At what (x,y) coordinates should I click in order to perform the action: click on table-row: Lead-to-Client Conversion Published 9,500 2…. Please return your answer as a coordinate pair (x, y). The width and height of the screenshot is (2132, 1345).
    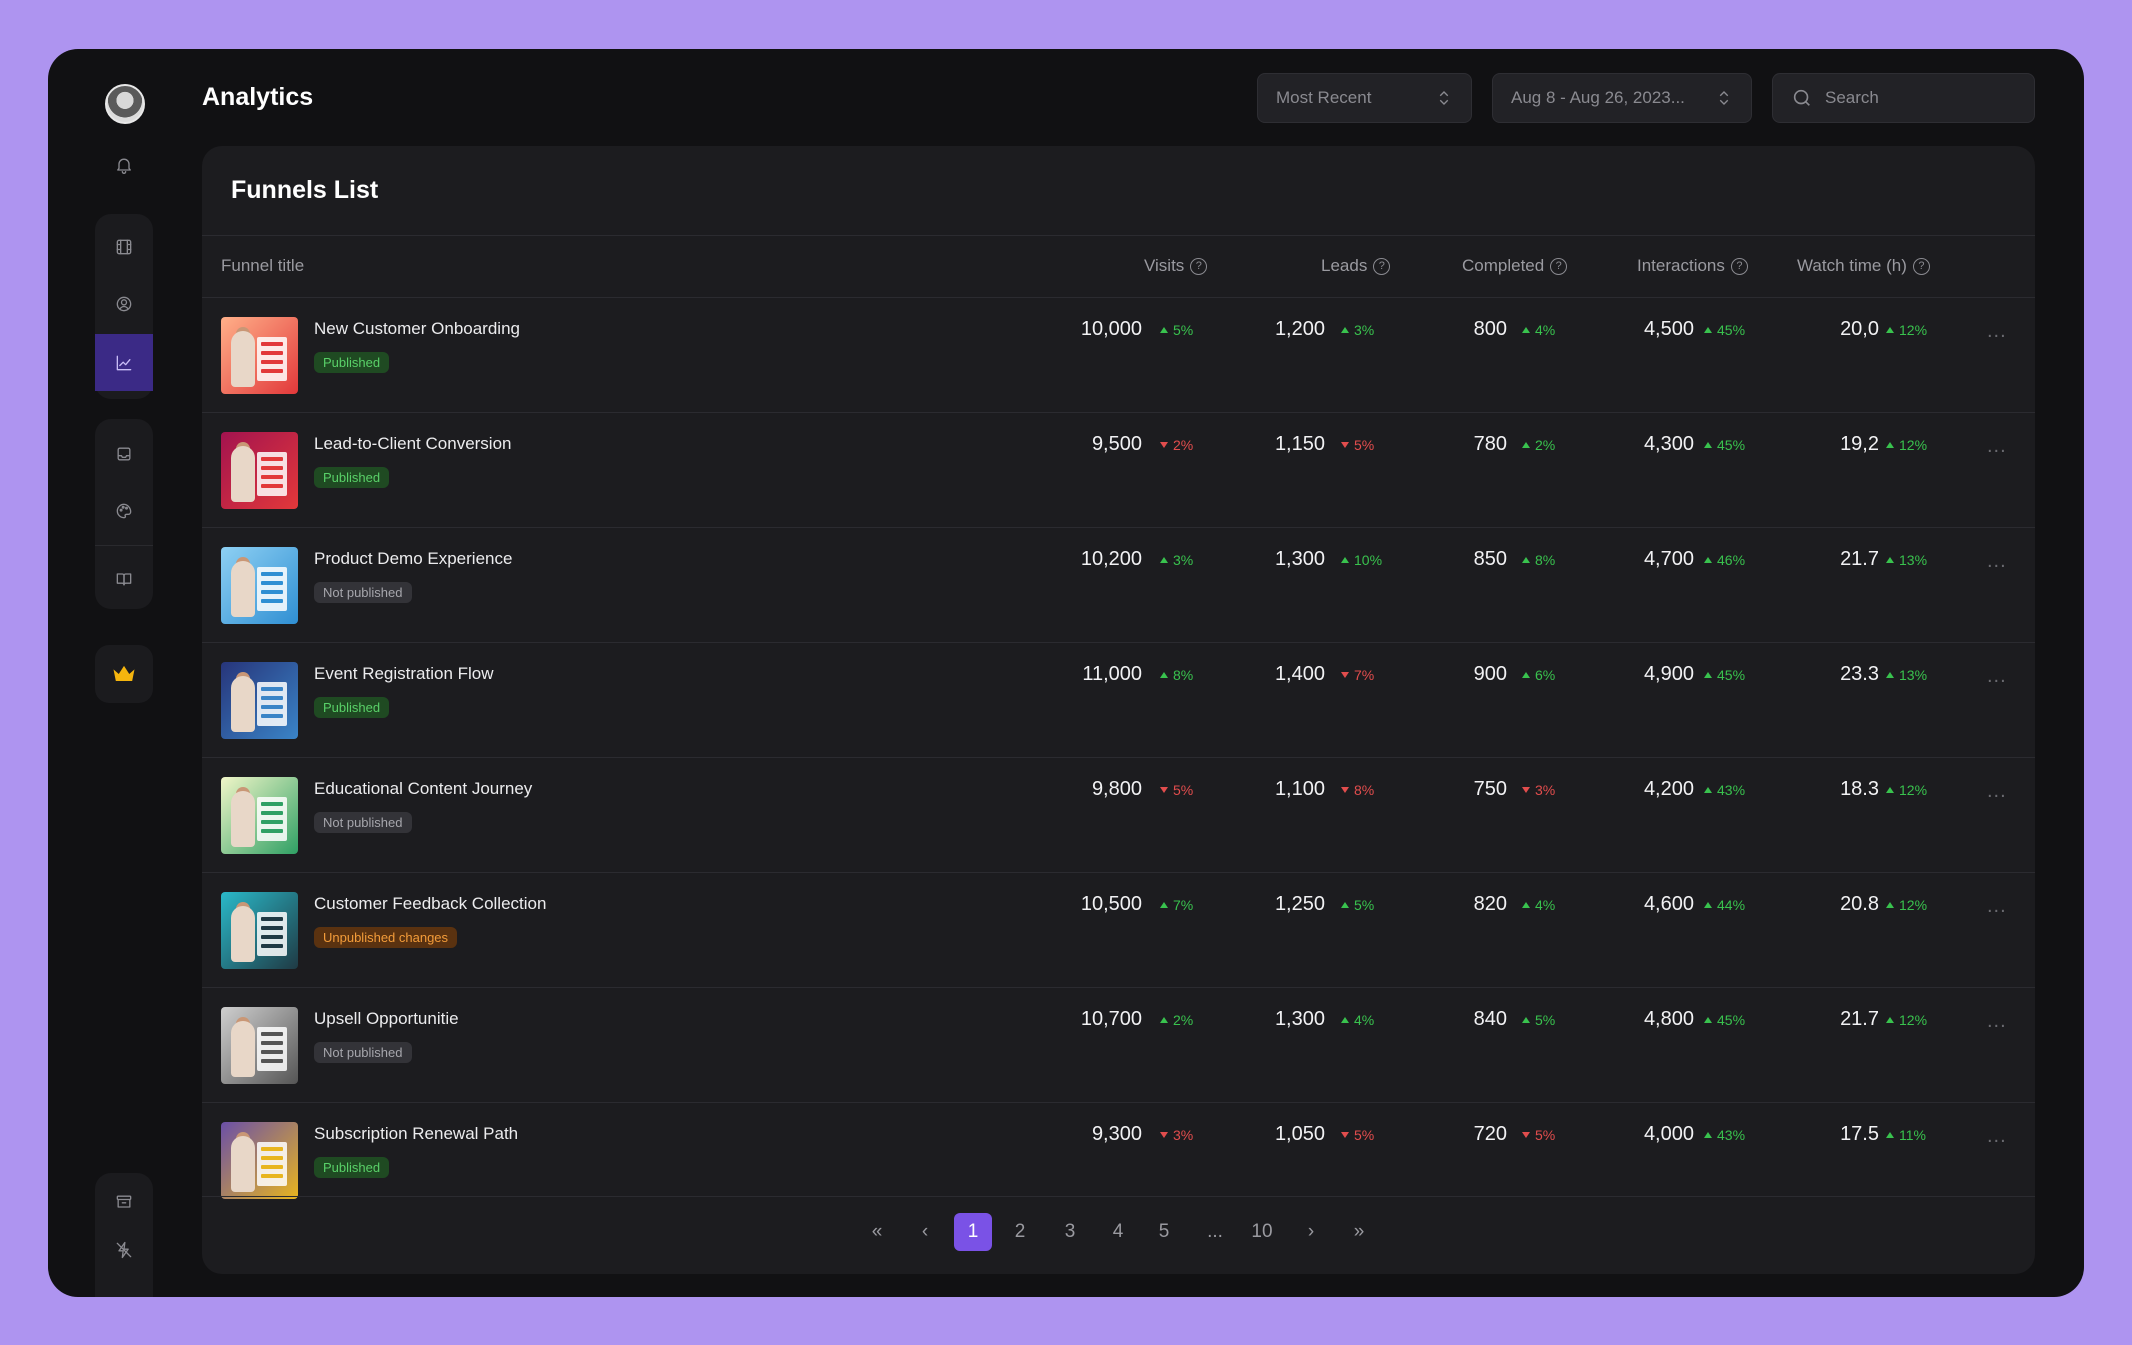
    Looking at the image, I should click on (1118, 470).